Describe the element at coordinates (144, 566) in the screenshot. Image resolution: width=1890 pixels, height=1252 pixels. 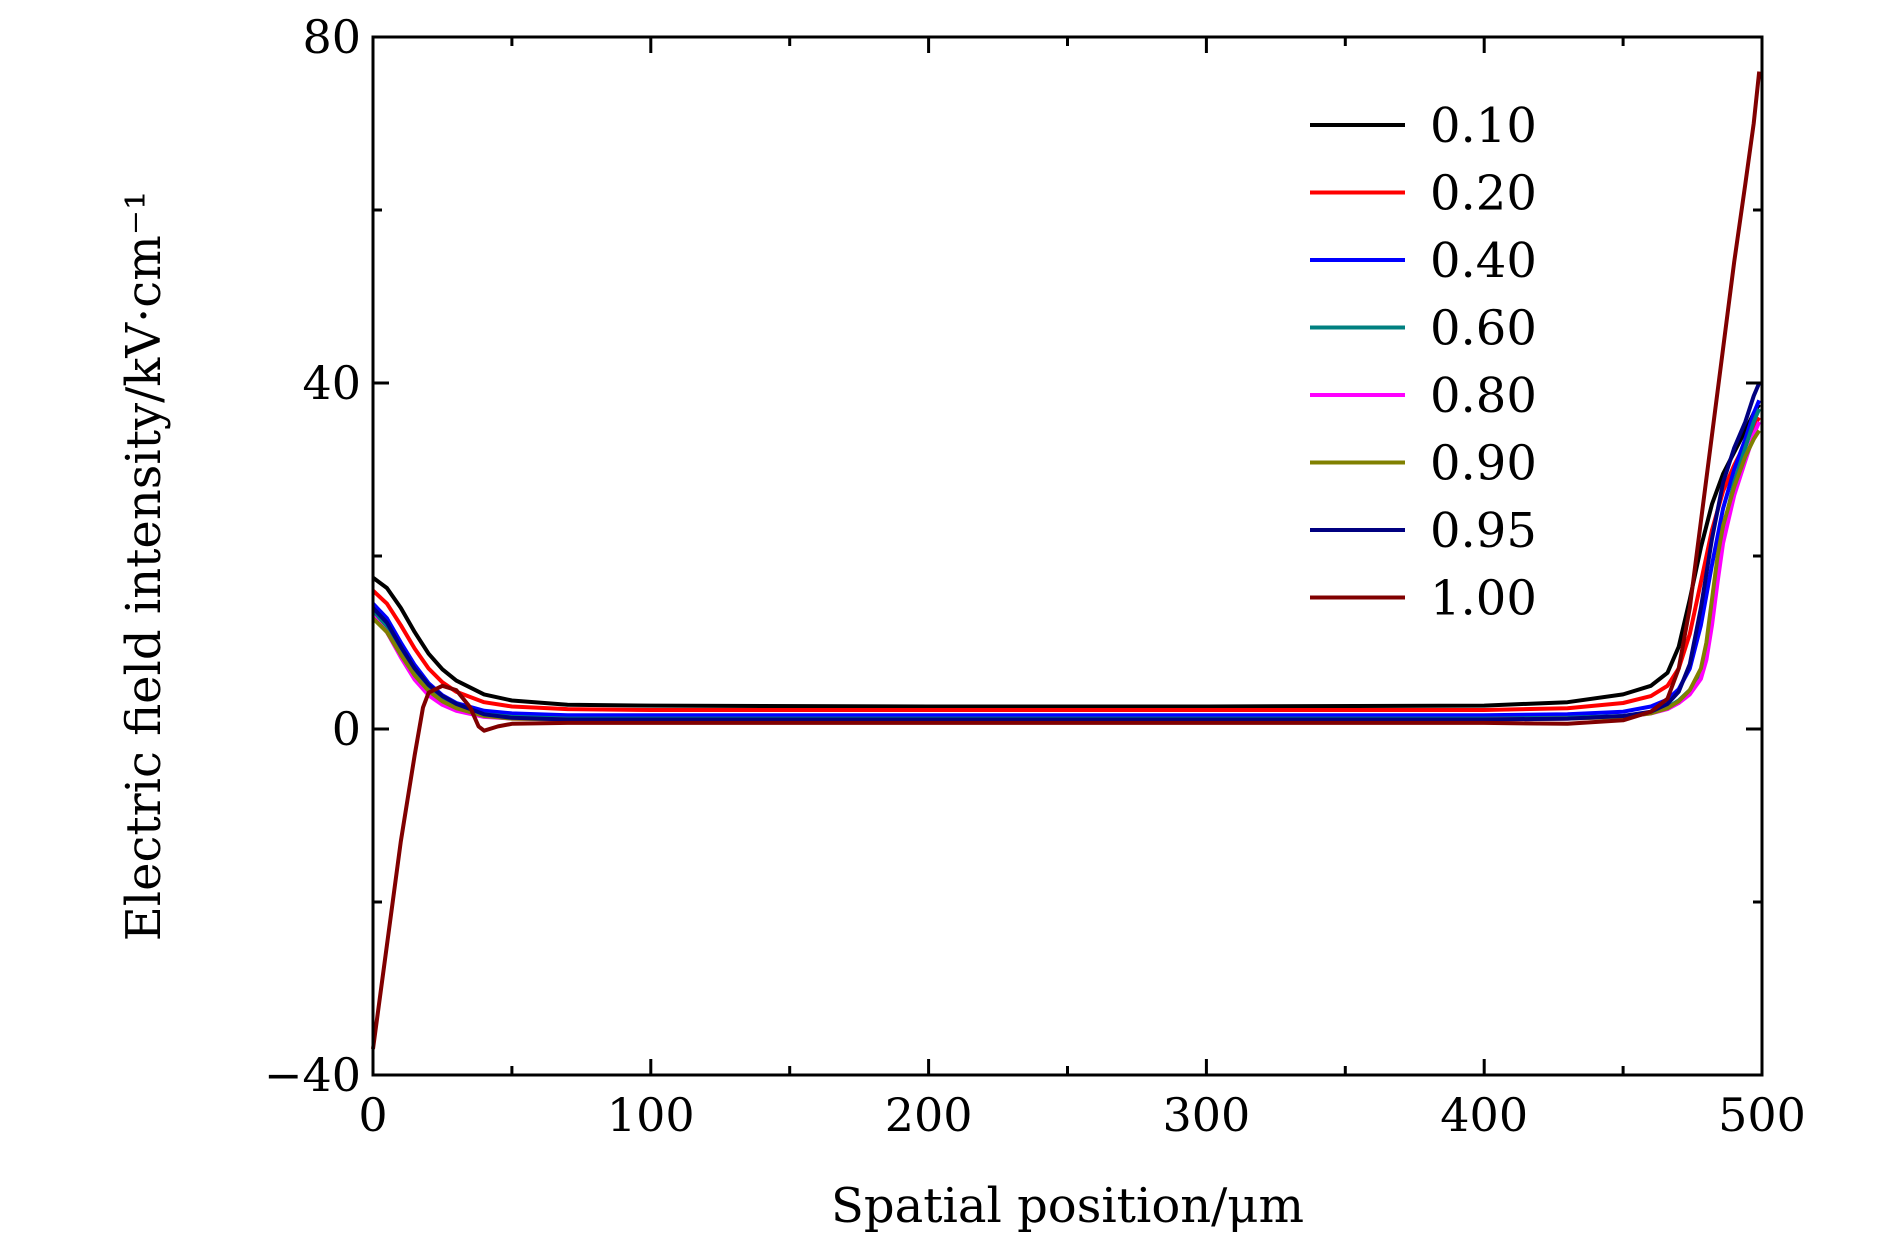
I see `y-axis-label: Electric field intensity/kV·cm⁻¹` at that location.